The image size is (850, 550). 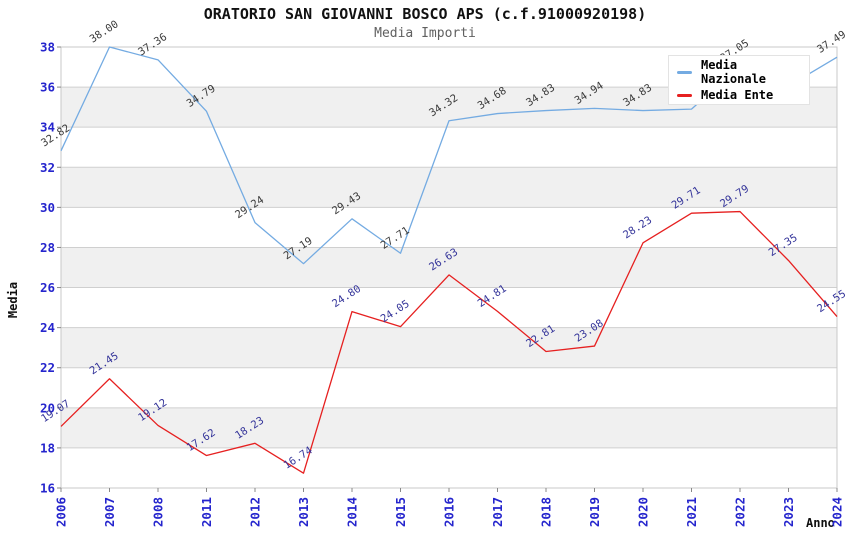 What do you see at coordinates (47, 287) in the screenshot?
I see `y-tick-label: 26` at bounding box center [47, 287].